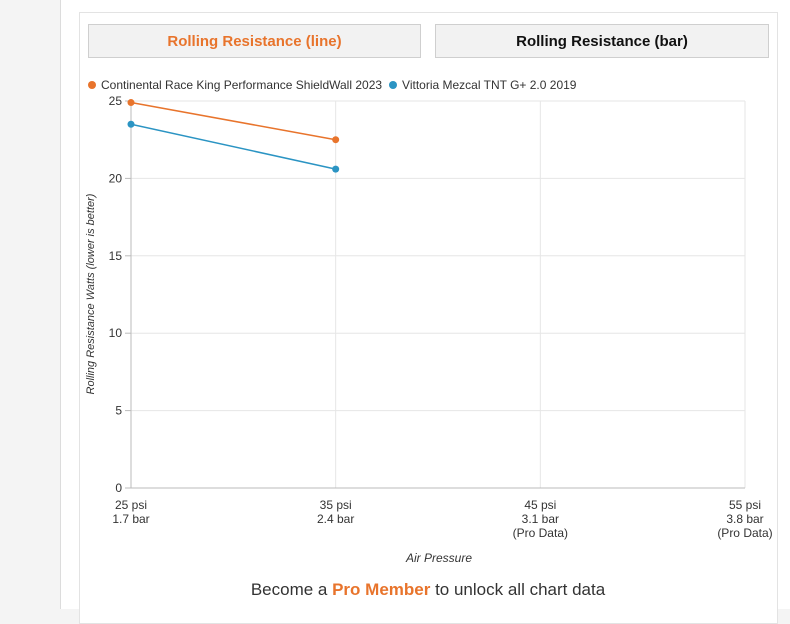 This screenshot has width=790, height=624. Describe the element at coordinates (130, 512) in the screenshot. I see `x-tick-label: 25 psi 1.7 bar` at that location.